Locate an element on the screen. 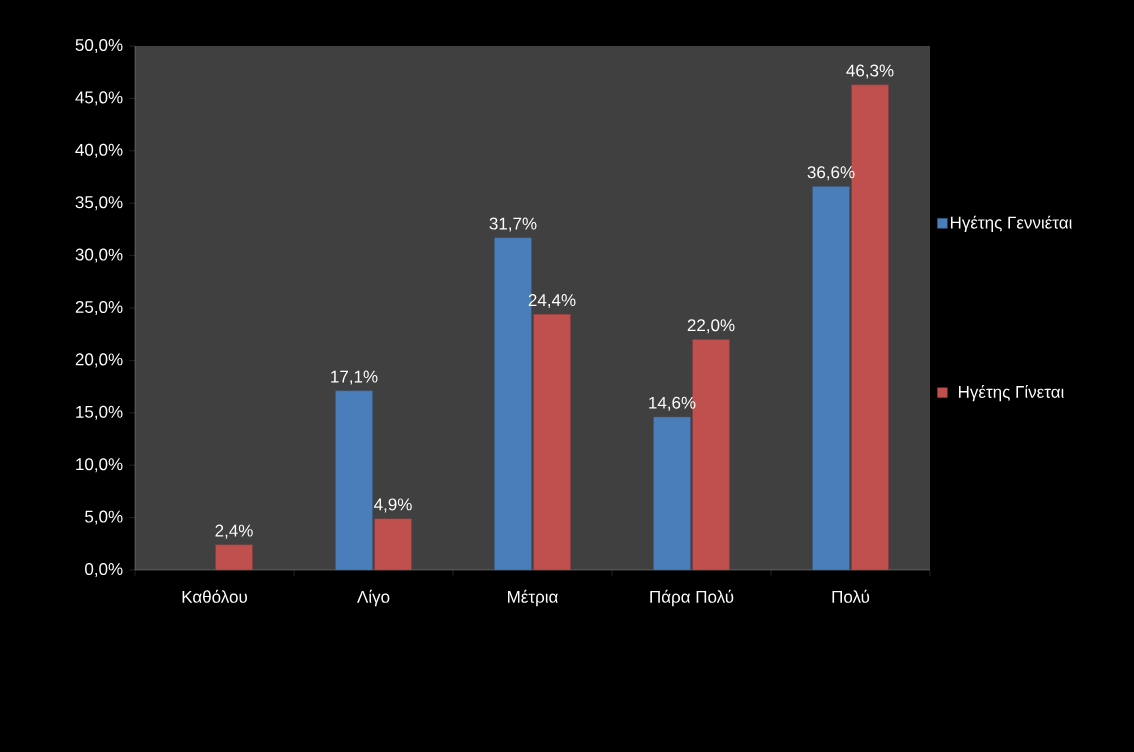 This screenshot has height=752, width=1134. x-tick-label: Λίγο is located at coordinates (373, 598).